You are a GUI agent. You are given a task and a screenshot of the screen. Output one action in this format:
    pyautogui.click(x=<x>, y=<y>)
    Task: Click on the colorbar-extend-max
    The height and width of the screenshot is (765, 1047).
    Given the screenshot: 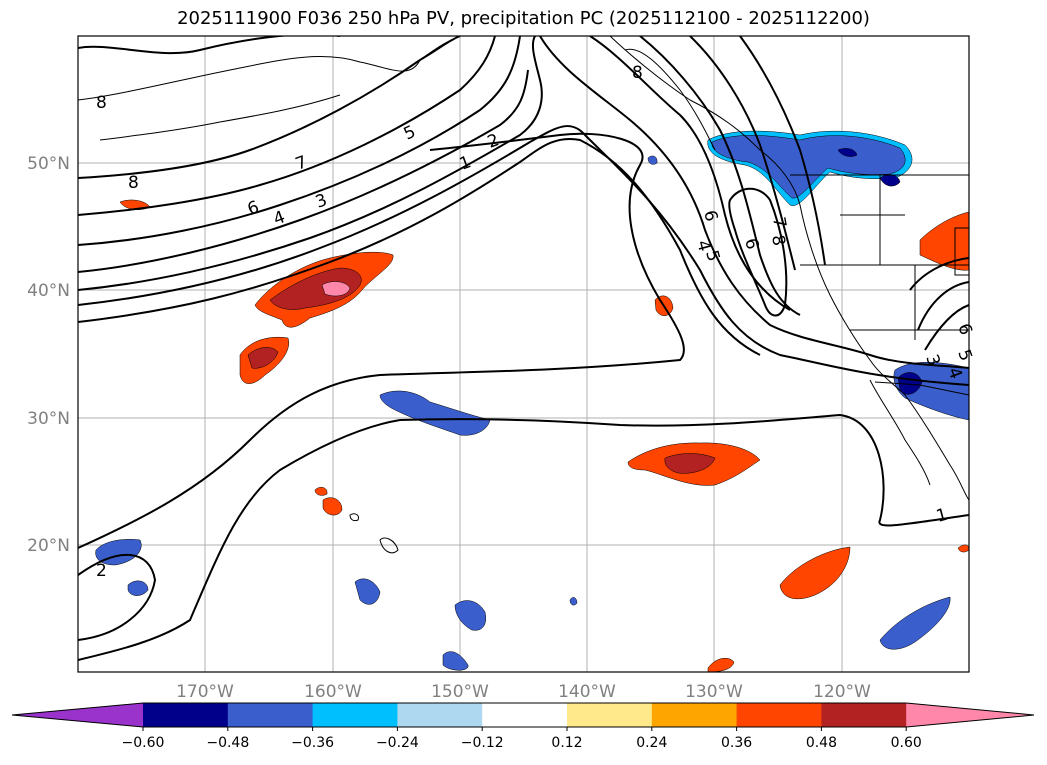 What is the action you would take?
    pyautogui.click(x=970, y=715)
    